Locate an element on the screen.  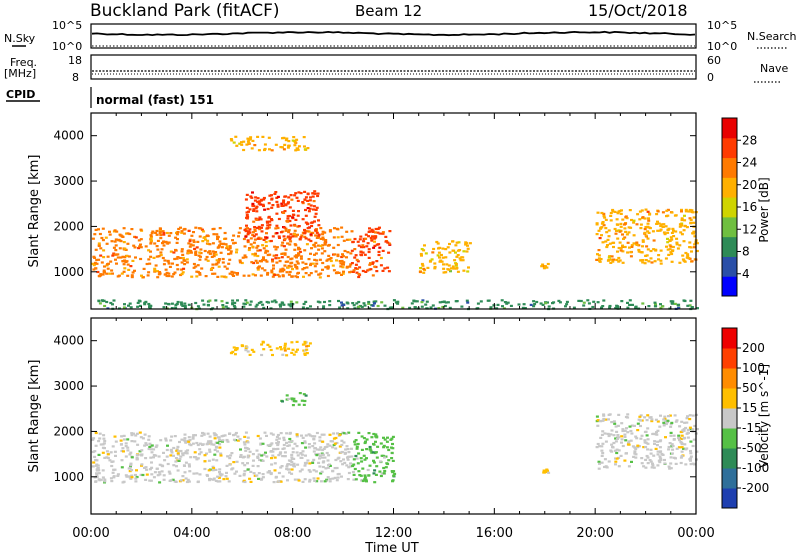
colorbar-tick-label: 4 is located at coordinates (746, 274).